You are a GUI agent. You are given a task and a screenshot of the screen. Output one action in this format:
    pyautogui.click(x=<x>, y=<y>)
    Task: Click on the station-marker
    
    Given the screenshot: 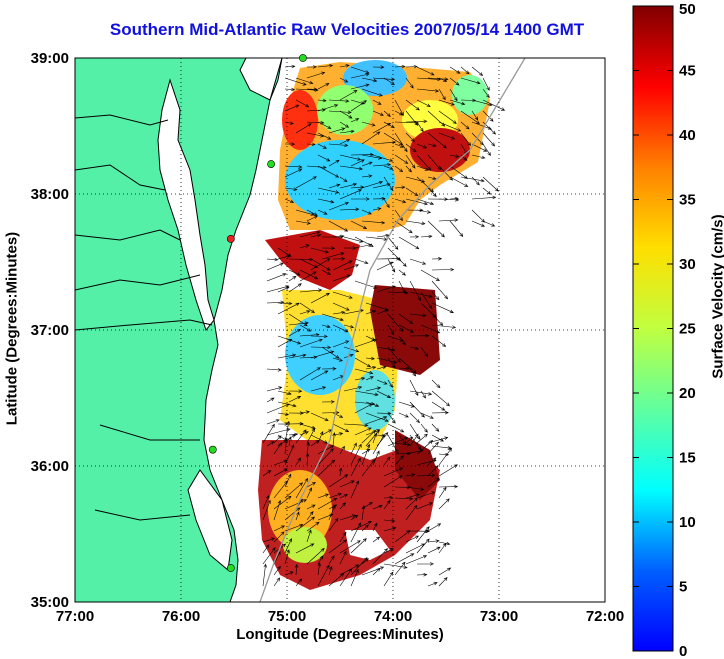 What is the action you would take?
    pyautogui.click(x=271, y=164)
    